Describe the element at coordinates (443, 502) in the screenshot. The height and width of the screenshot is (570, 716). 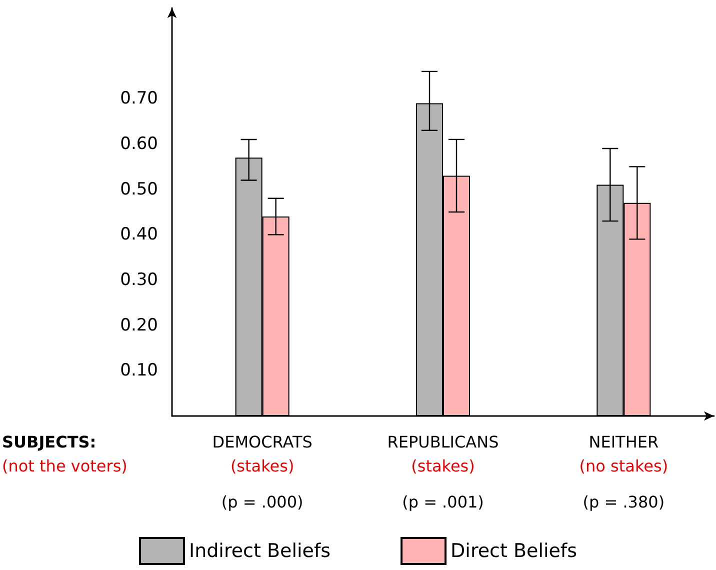
I see `text: (p = .001)` at that location.